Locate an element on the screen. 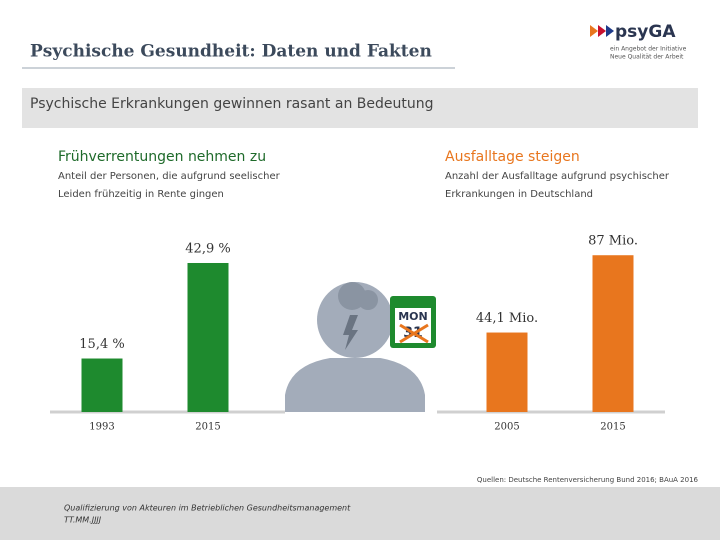 This screenshot has width=720, height=540. person-icon is located at coordinates (355, 347).